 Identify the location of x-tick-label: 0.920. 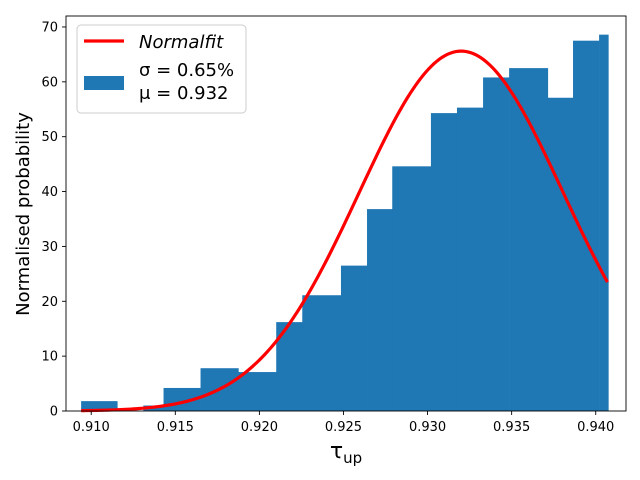
(259, 427).